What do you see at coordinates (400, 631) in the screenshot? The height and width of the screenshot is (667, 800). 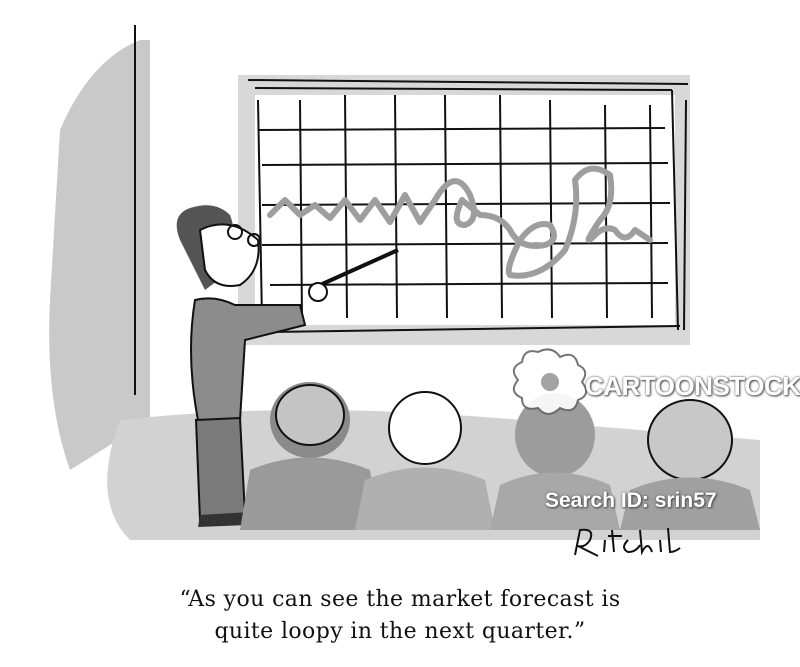 I see `caption-line-2: quite loopy in the next quarter.”` at bounding box center [400, 631].